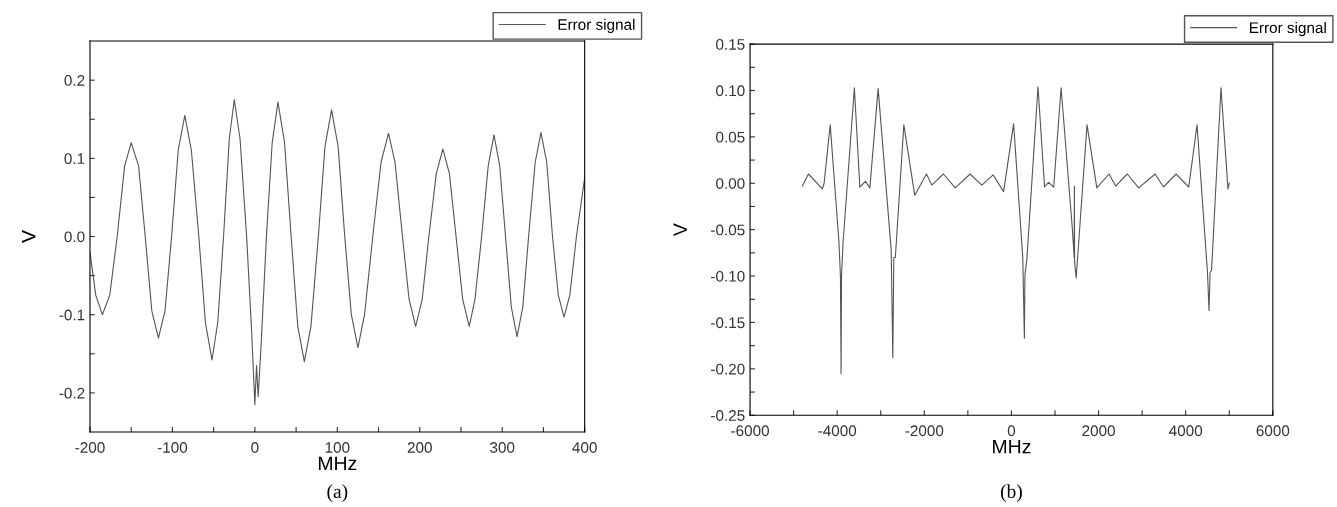  Describe the element at coordinates (337, 447) in the screenshot. I see `x-tick-label: 100` at that location.